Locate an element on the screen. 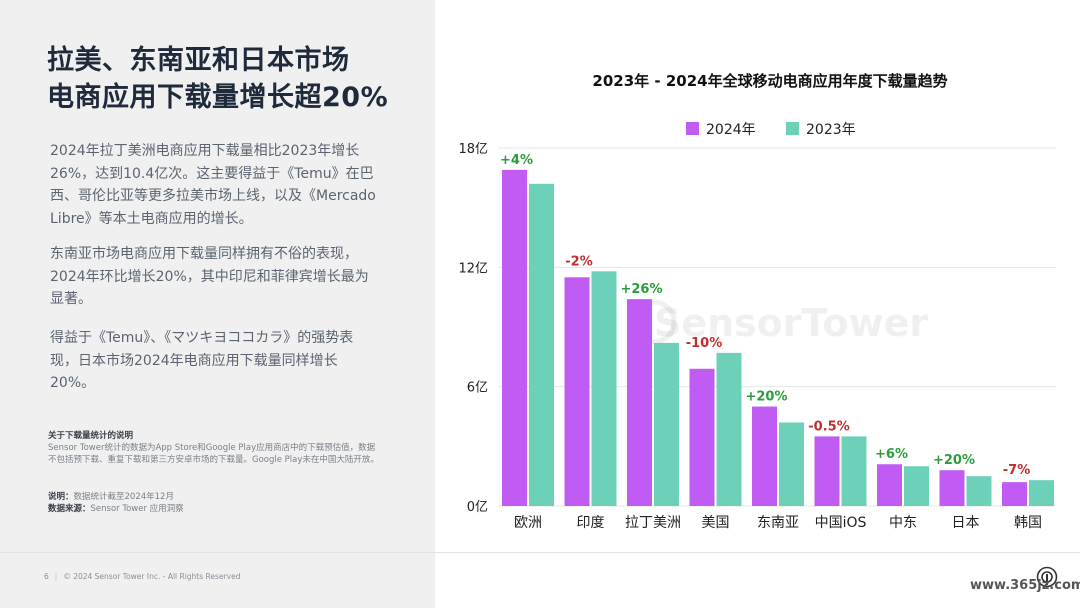 The image size is (1080, 608). note-title: 关于下载量统计的说明 is located at coordinates (91, 436).